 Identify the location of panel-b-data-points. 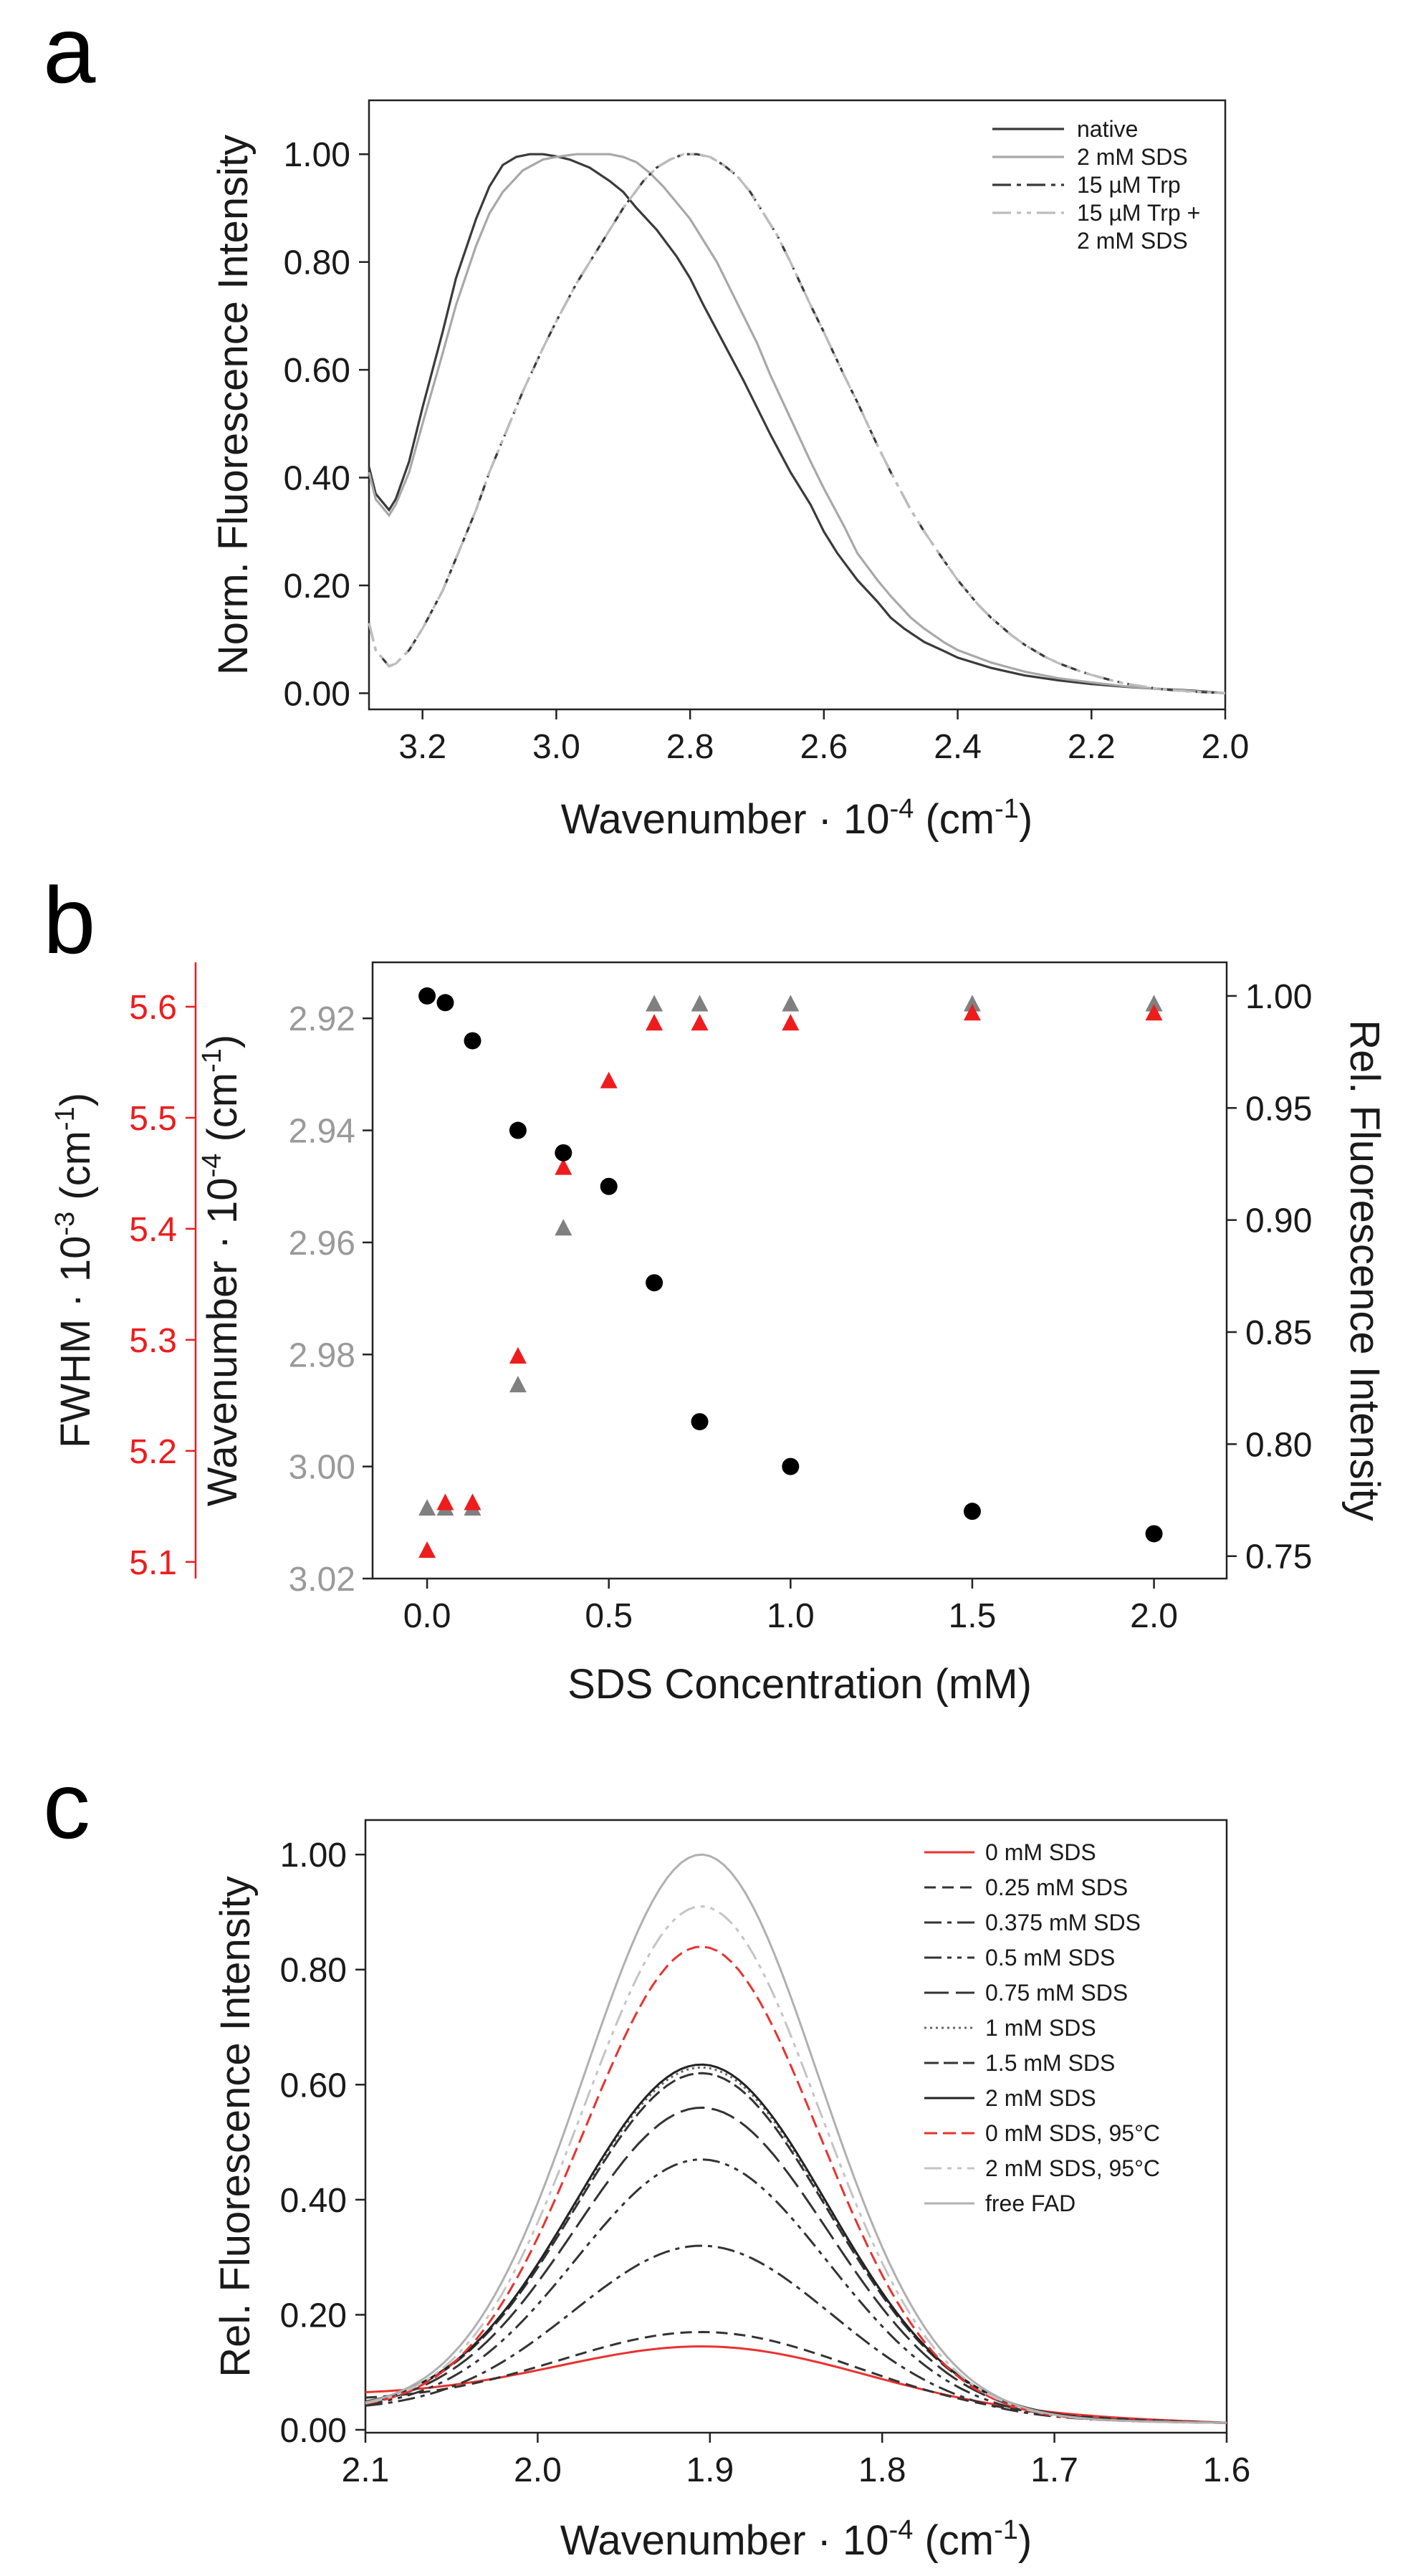
(790, 1272).